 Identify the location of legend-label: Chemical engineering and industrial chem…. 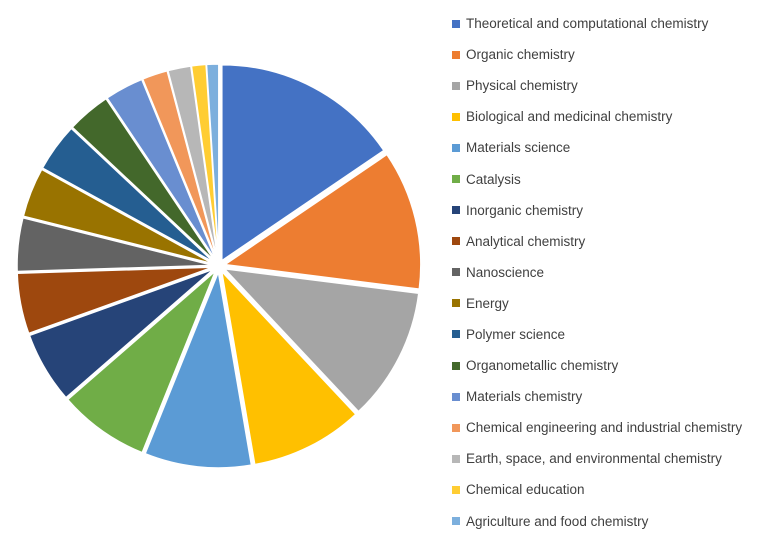
(604, 428).